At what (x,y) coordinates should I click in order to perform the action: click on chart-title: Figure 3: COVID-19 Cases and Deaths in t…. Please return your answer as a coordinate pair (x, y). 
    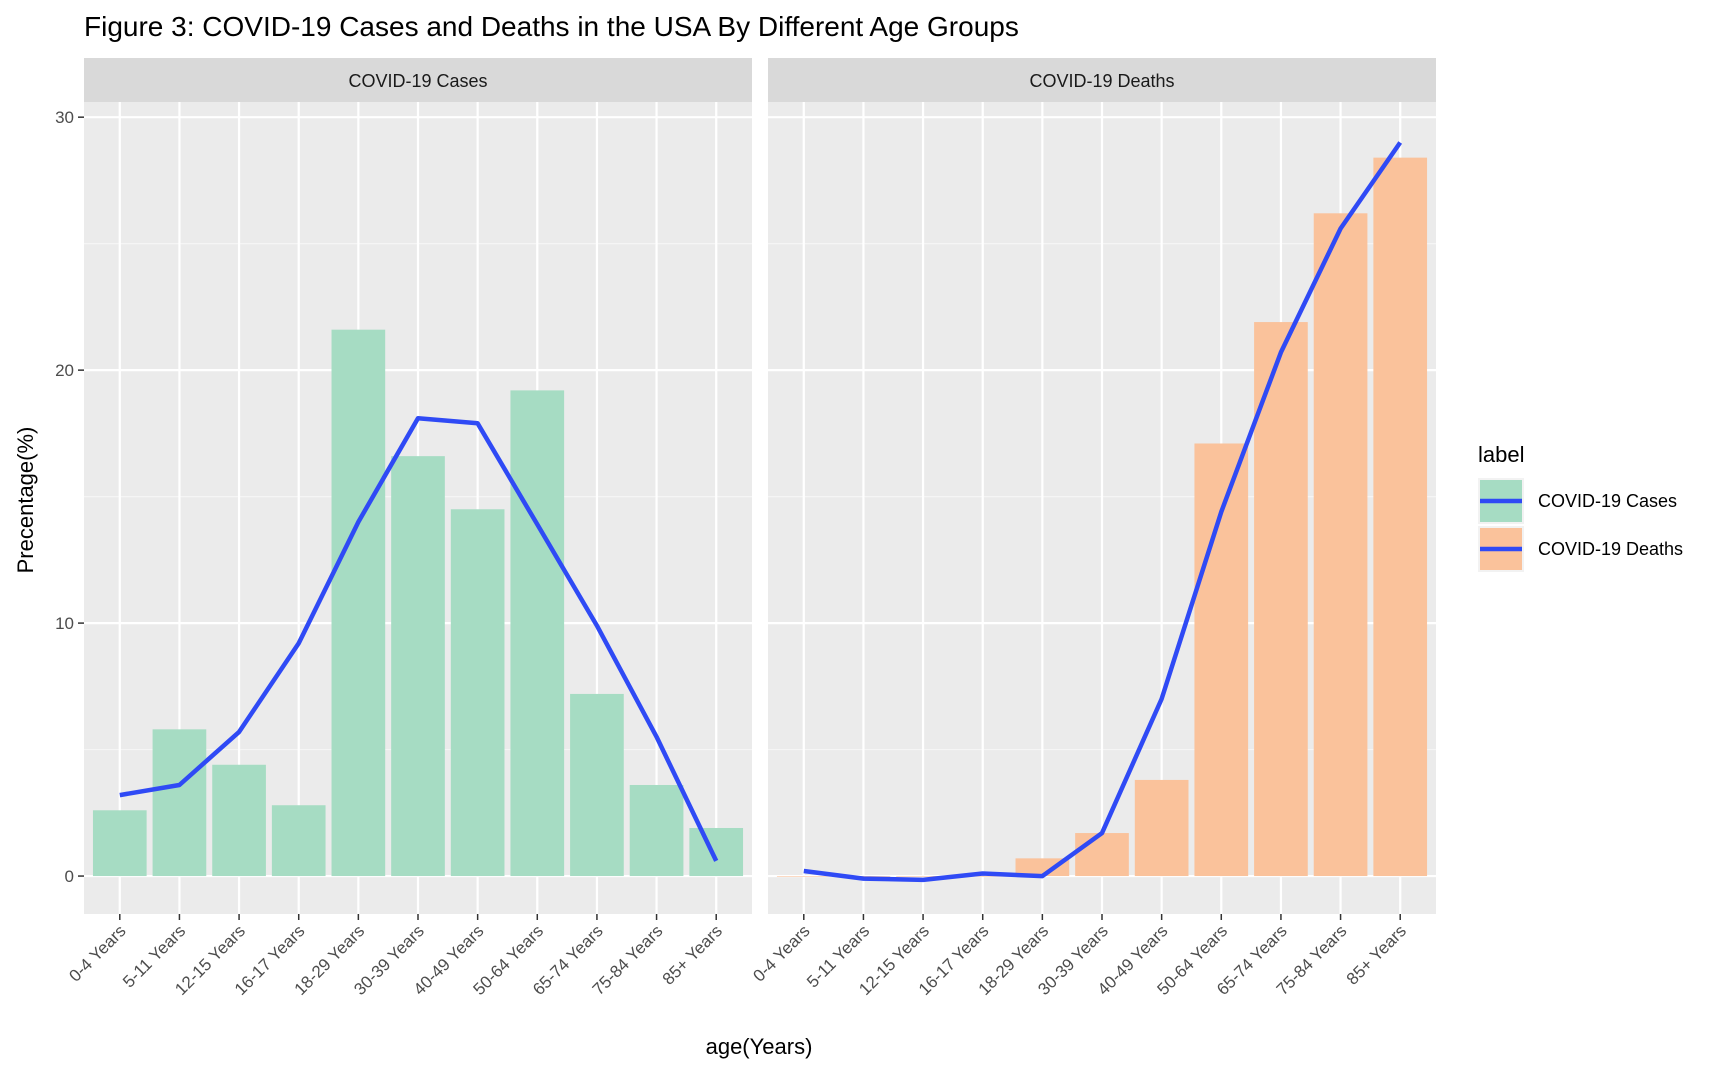
    Looking at the image, I should click on (551, 26).